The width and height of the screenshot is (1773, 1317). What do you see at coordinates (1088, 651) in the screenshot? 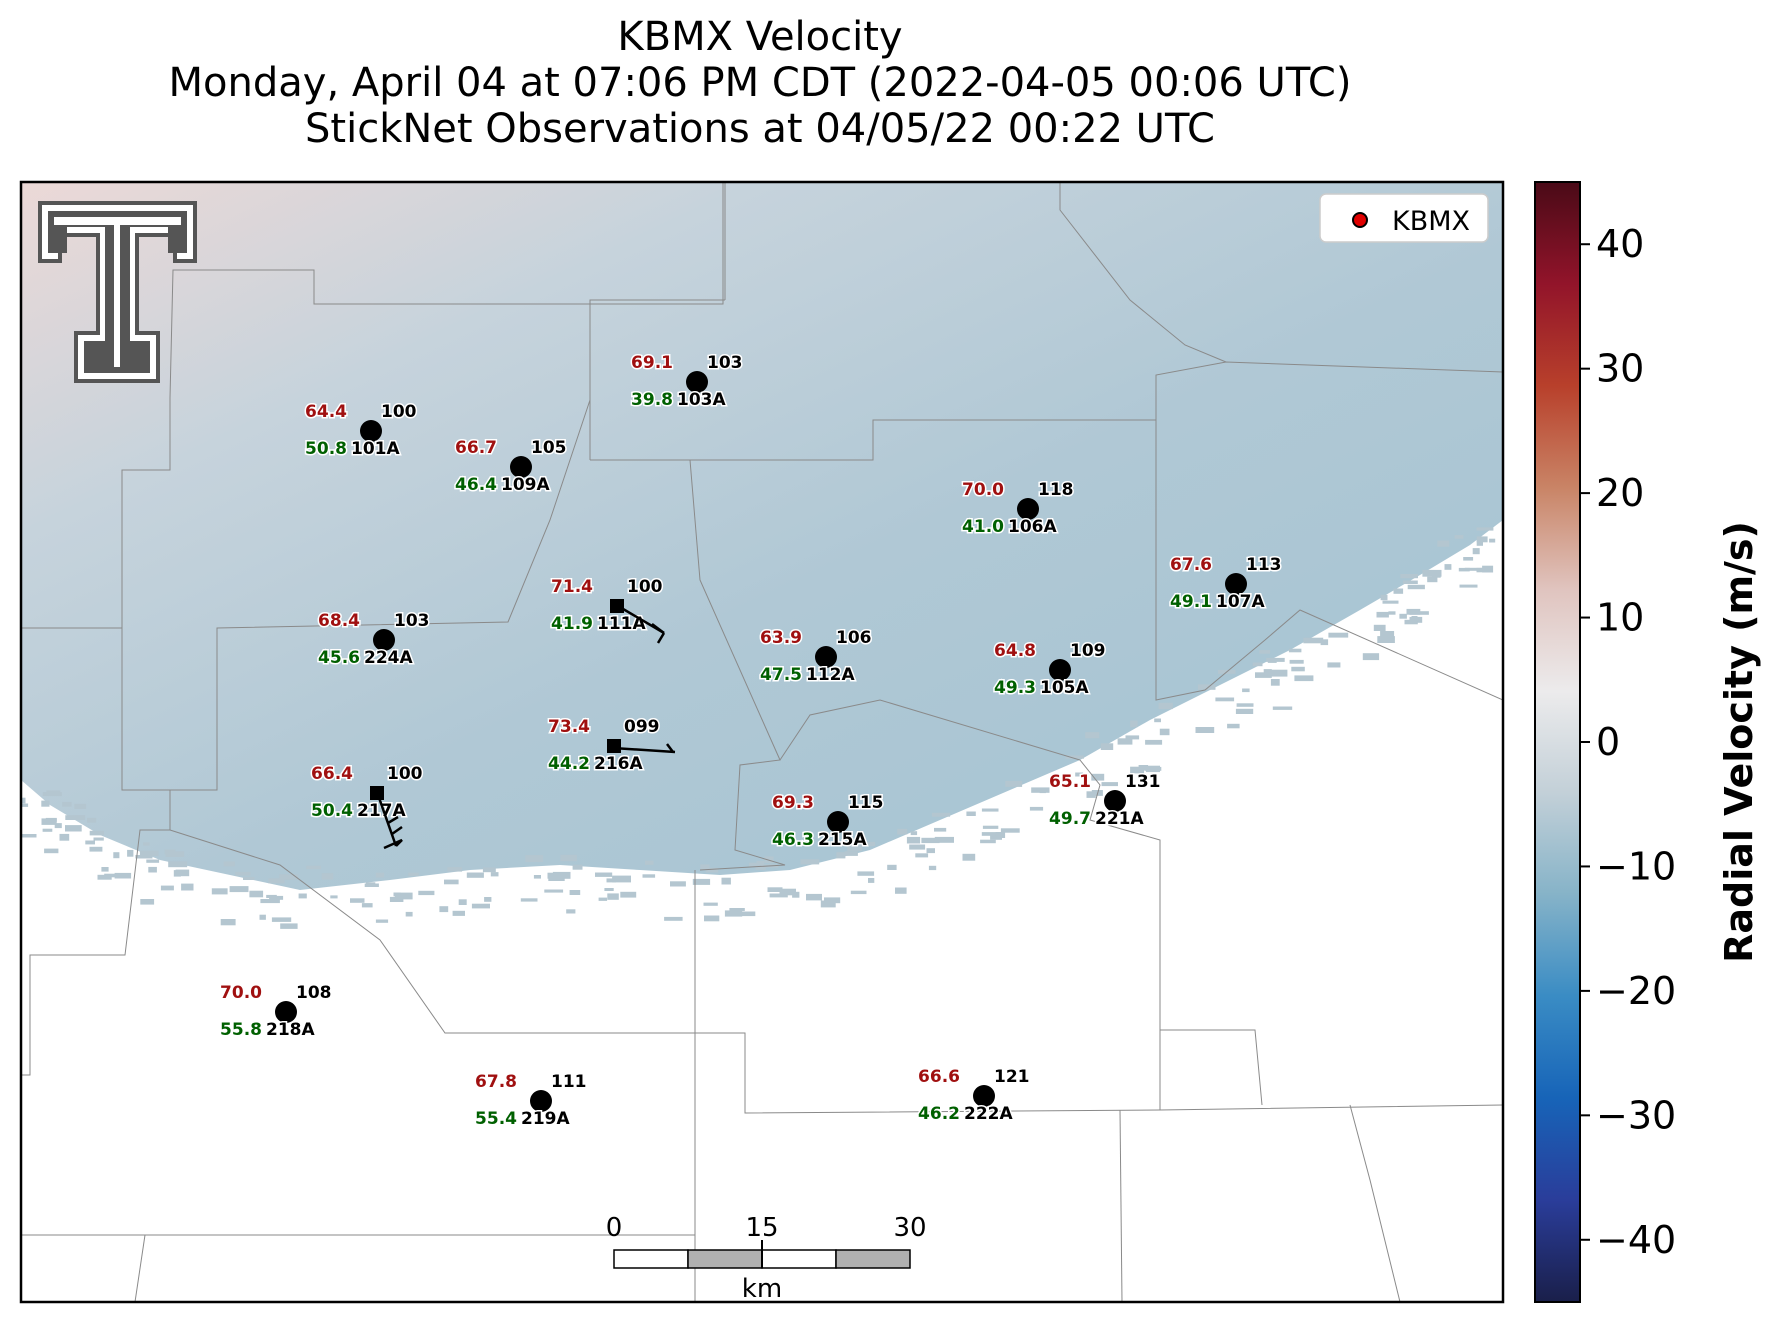
I see `station-id: 109` at bounding box center [1088, 651].